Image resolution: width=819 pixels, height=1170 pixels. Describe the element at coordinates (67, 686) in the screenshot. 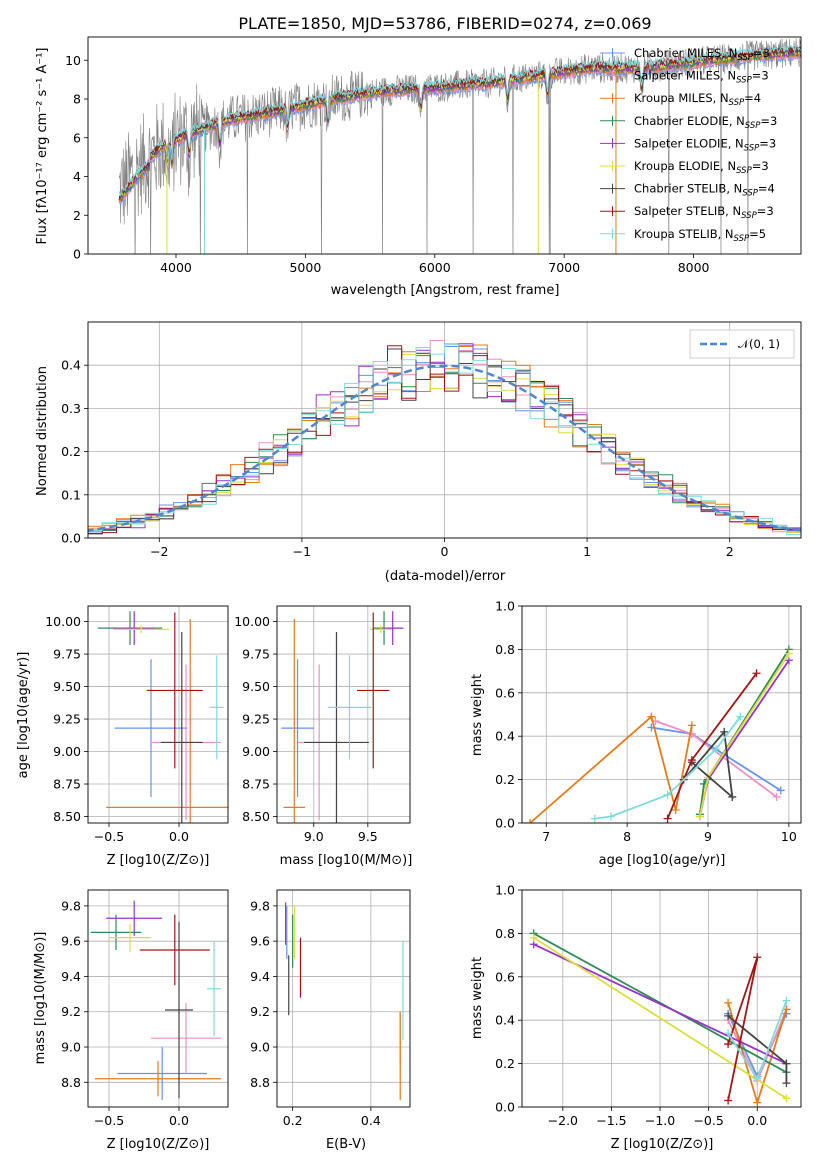

I see `y-tick-label: 9.50` at that location.